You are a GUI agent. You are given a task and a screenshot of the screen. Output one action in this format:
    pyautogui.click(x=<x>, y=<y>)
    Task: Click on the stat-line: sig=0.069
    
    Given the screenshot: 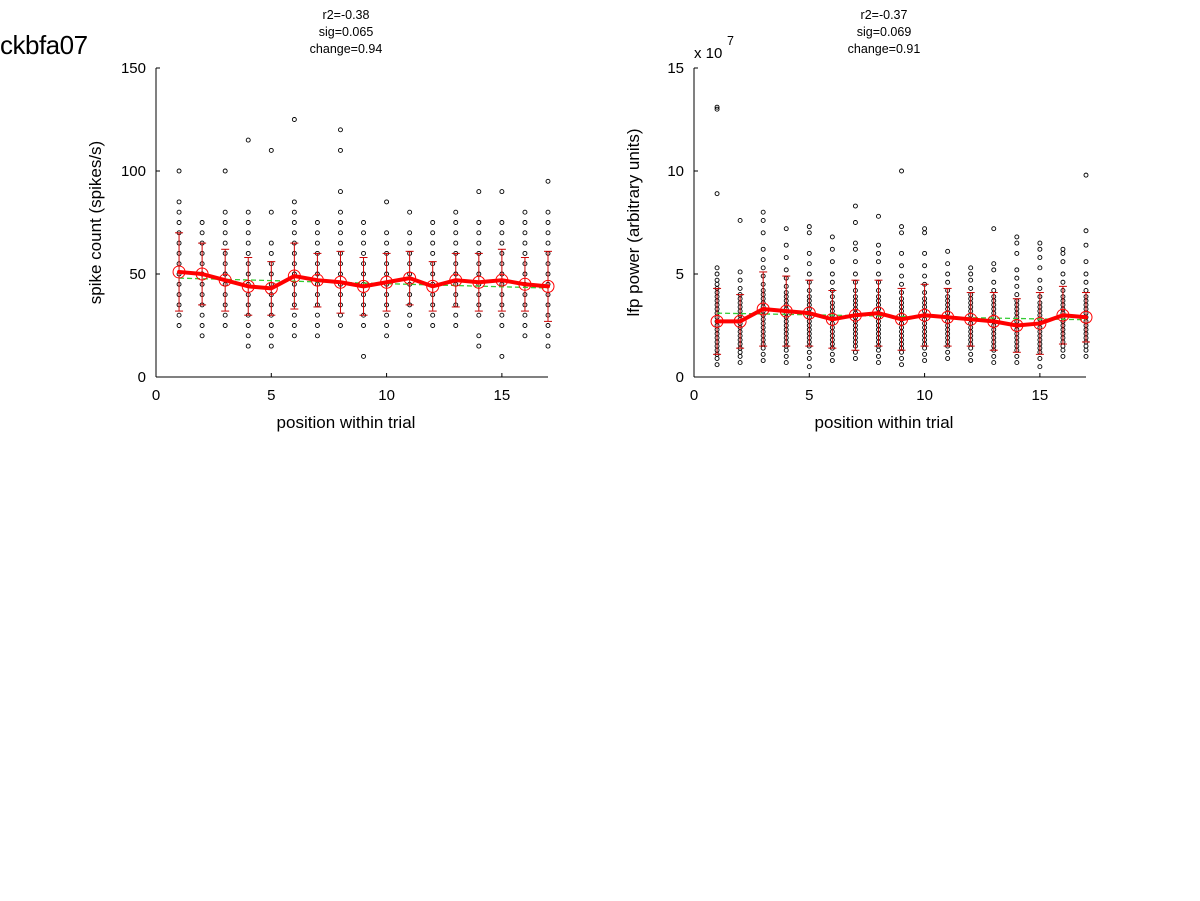 What is the action you would take?
    pyautogui.click(x=884, y=32)
    